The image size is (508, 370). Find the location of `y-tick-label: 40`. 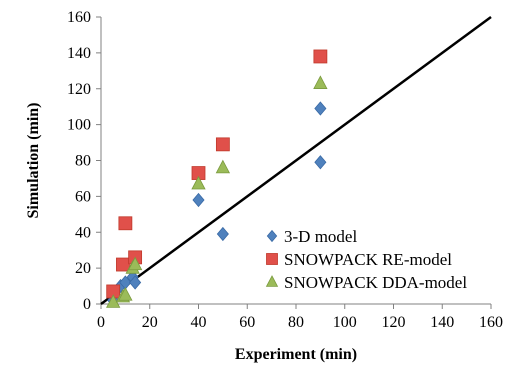

y-tick-label: 40 is located at coordinates (83, 232).